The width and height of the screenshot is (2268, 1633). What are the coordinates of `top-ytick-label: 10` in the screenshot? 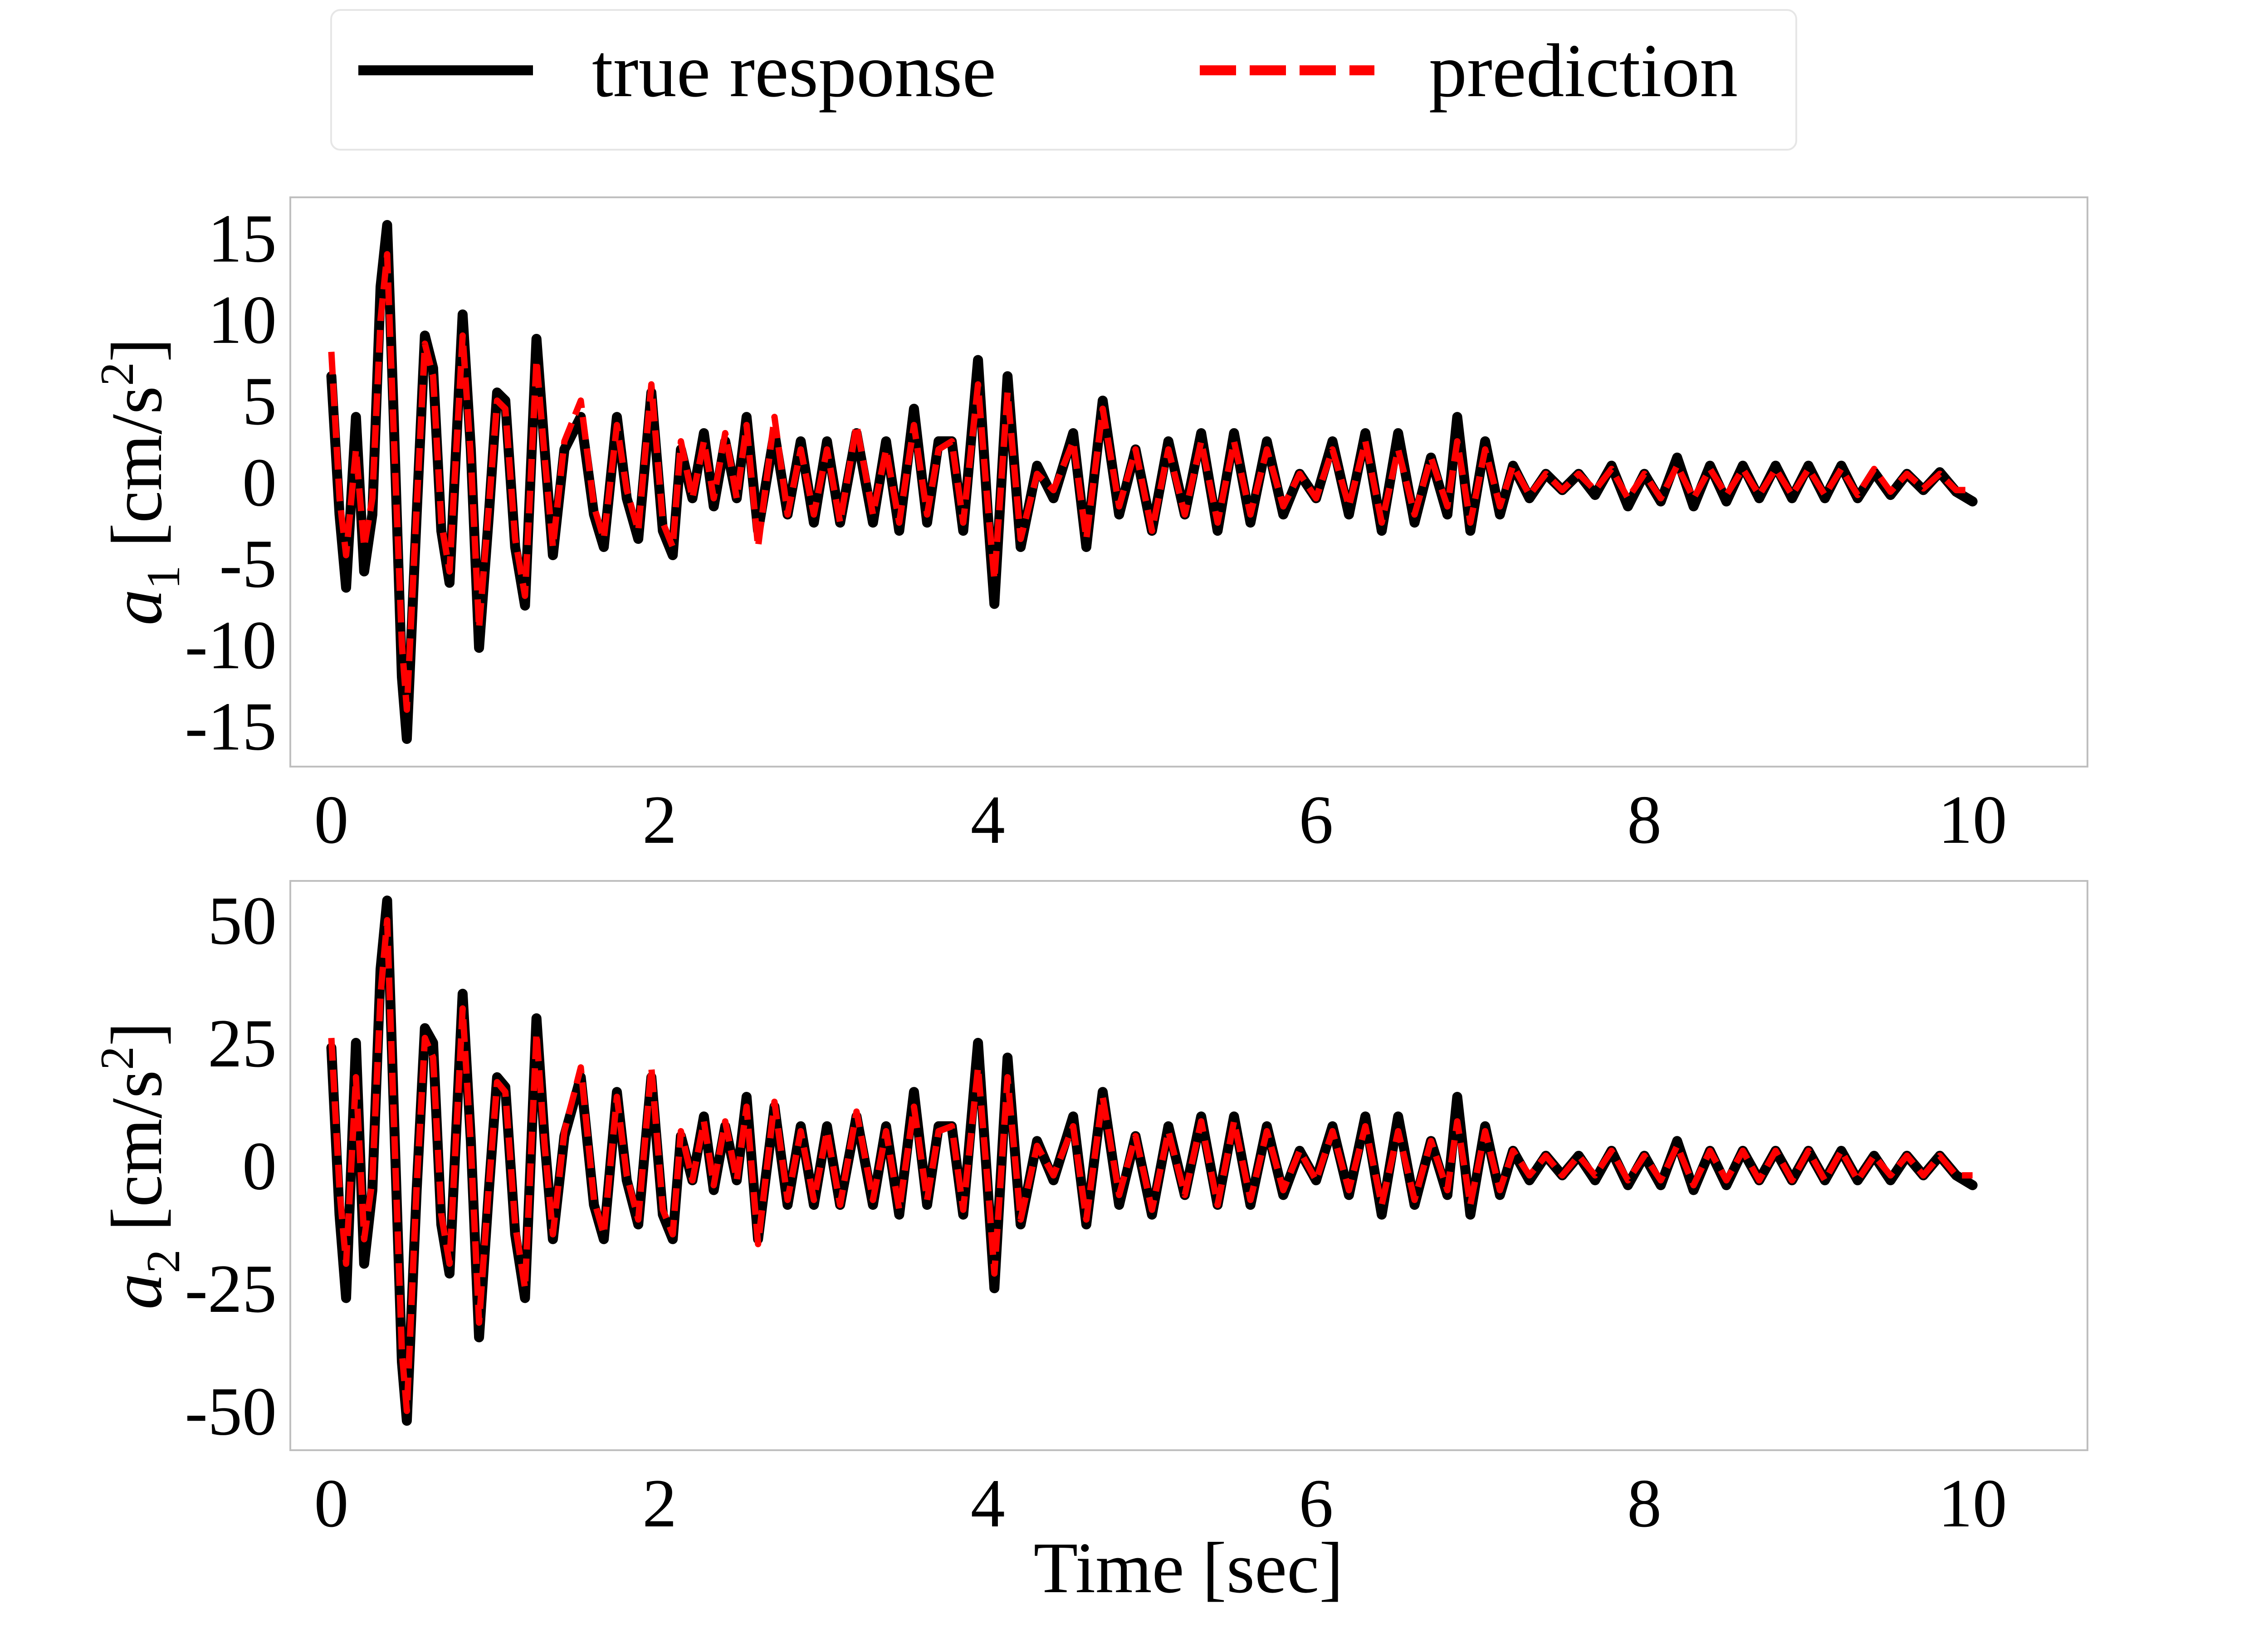 It's located at (242, 320).